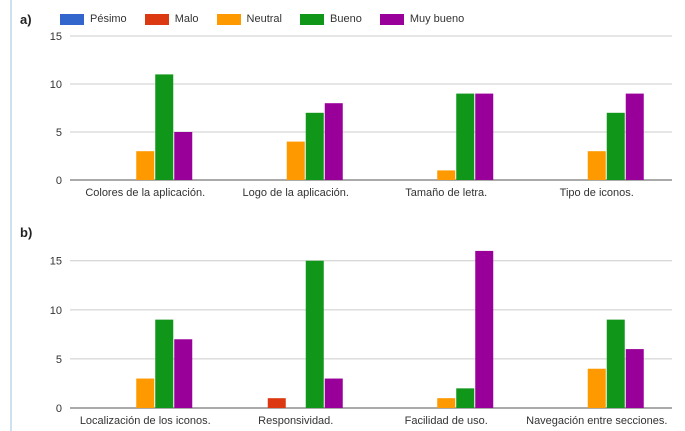  Describe the element at coordinates (145, 193) in the screenshot. I see `x-category-label: Colores de la aplicación.` at that location.